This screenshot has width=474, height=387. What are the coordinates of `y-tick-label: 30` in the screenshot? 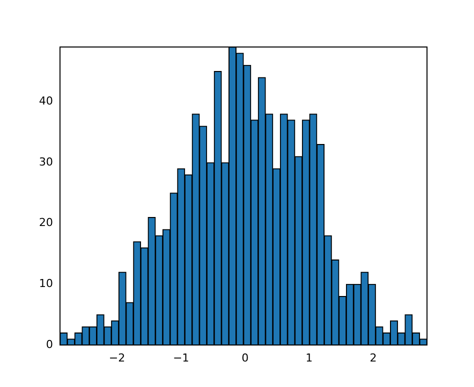 It's located at (46, 161).